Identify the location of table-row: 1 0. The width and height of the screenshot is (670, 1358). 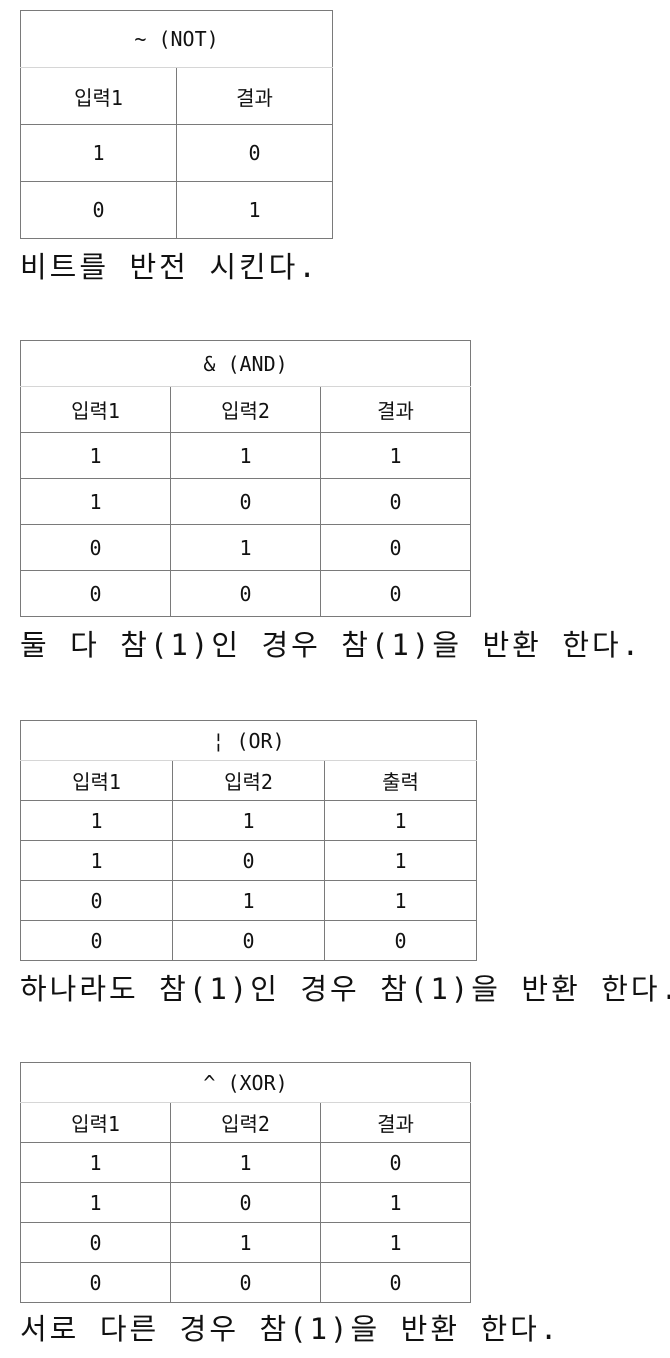
(177, 153).